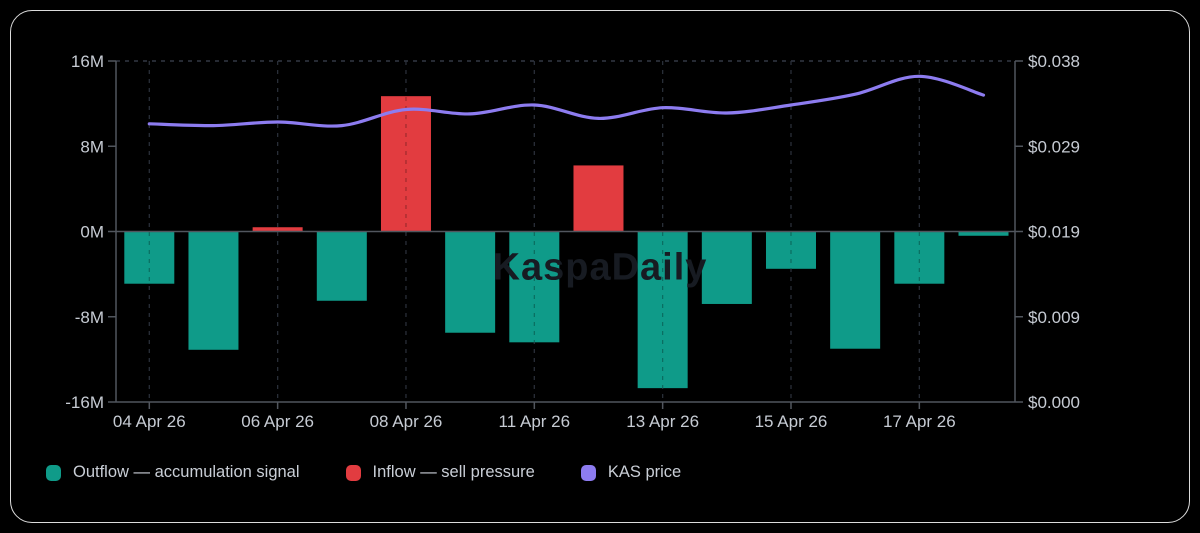 The height and width of the screenshot is (533, 1200). Describe the element at coordinates (453, 472) in the screenshot. I see `legend-label-inflow: Inflow — sell pressure` at that location.